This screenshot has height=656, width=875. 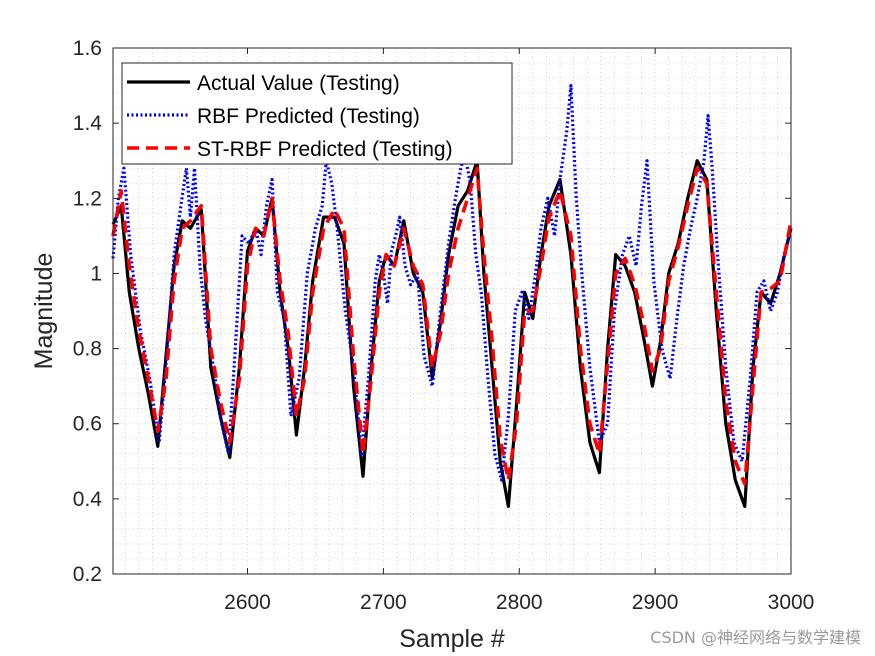 What do you see at coordinates (755, 637) in the screenshot?
I see `watermark: CSDN @神经网络与数学建模` at bounding box center [755, 637].